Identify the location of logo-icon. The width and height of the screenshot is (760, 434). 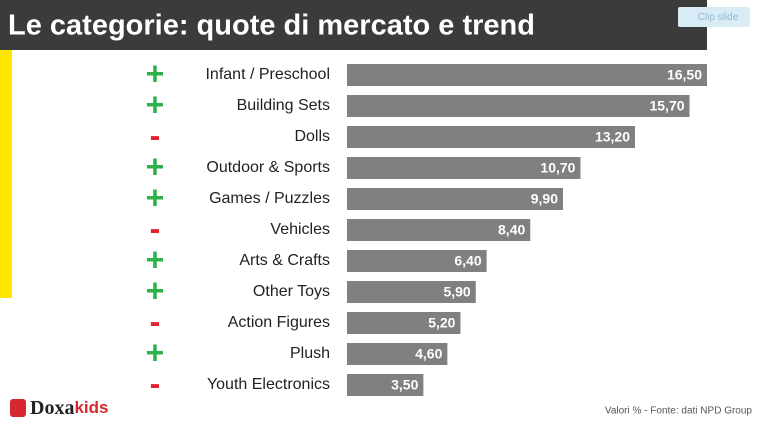
(18, 408).